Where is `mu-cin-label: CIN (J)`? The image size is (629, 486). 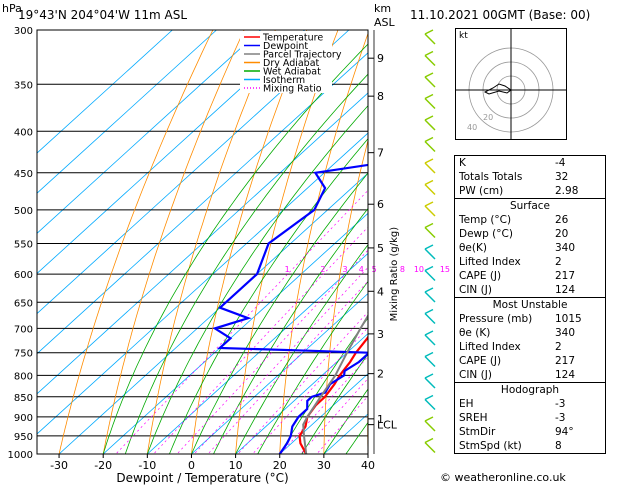
mu-cin-label: CIN (J) is located at coordinates (475, 375).